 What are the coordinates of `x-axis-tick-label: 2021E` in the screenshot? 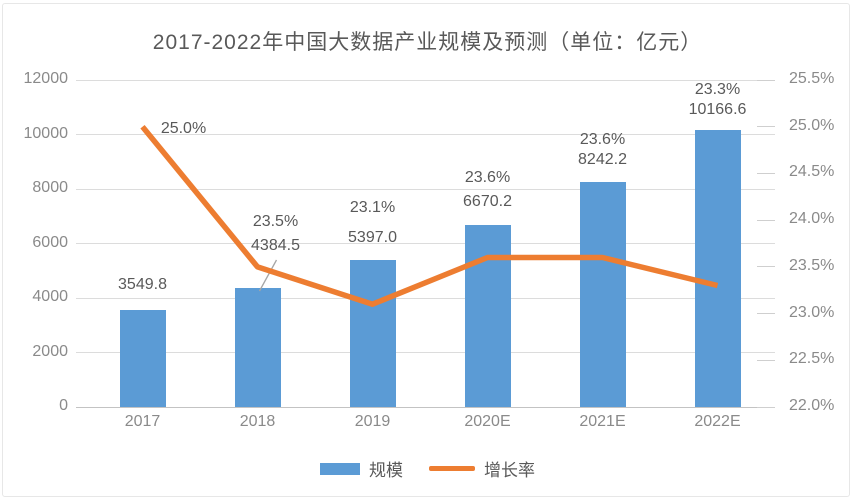 It's located at (602, 421).